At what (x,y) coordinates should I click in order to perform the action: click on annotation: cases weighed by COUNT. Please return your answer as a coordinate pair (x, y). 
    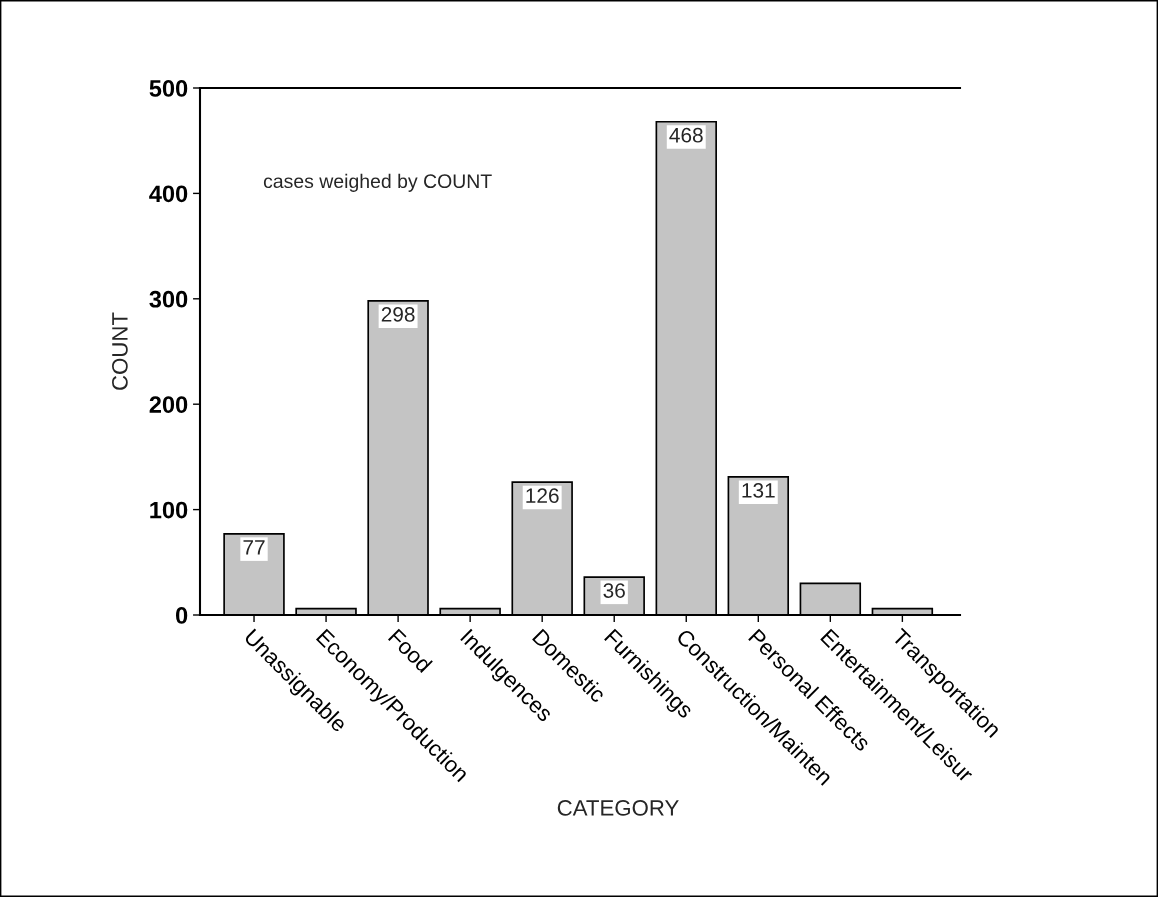
    Looking at the image, I should click on (377, 182).